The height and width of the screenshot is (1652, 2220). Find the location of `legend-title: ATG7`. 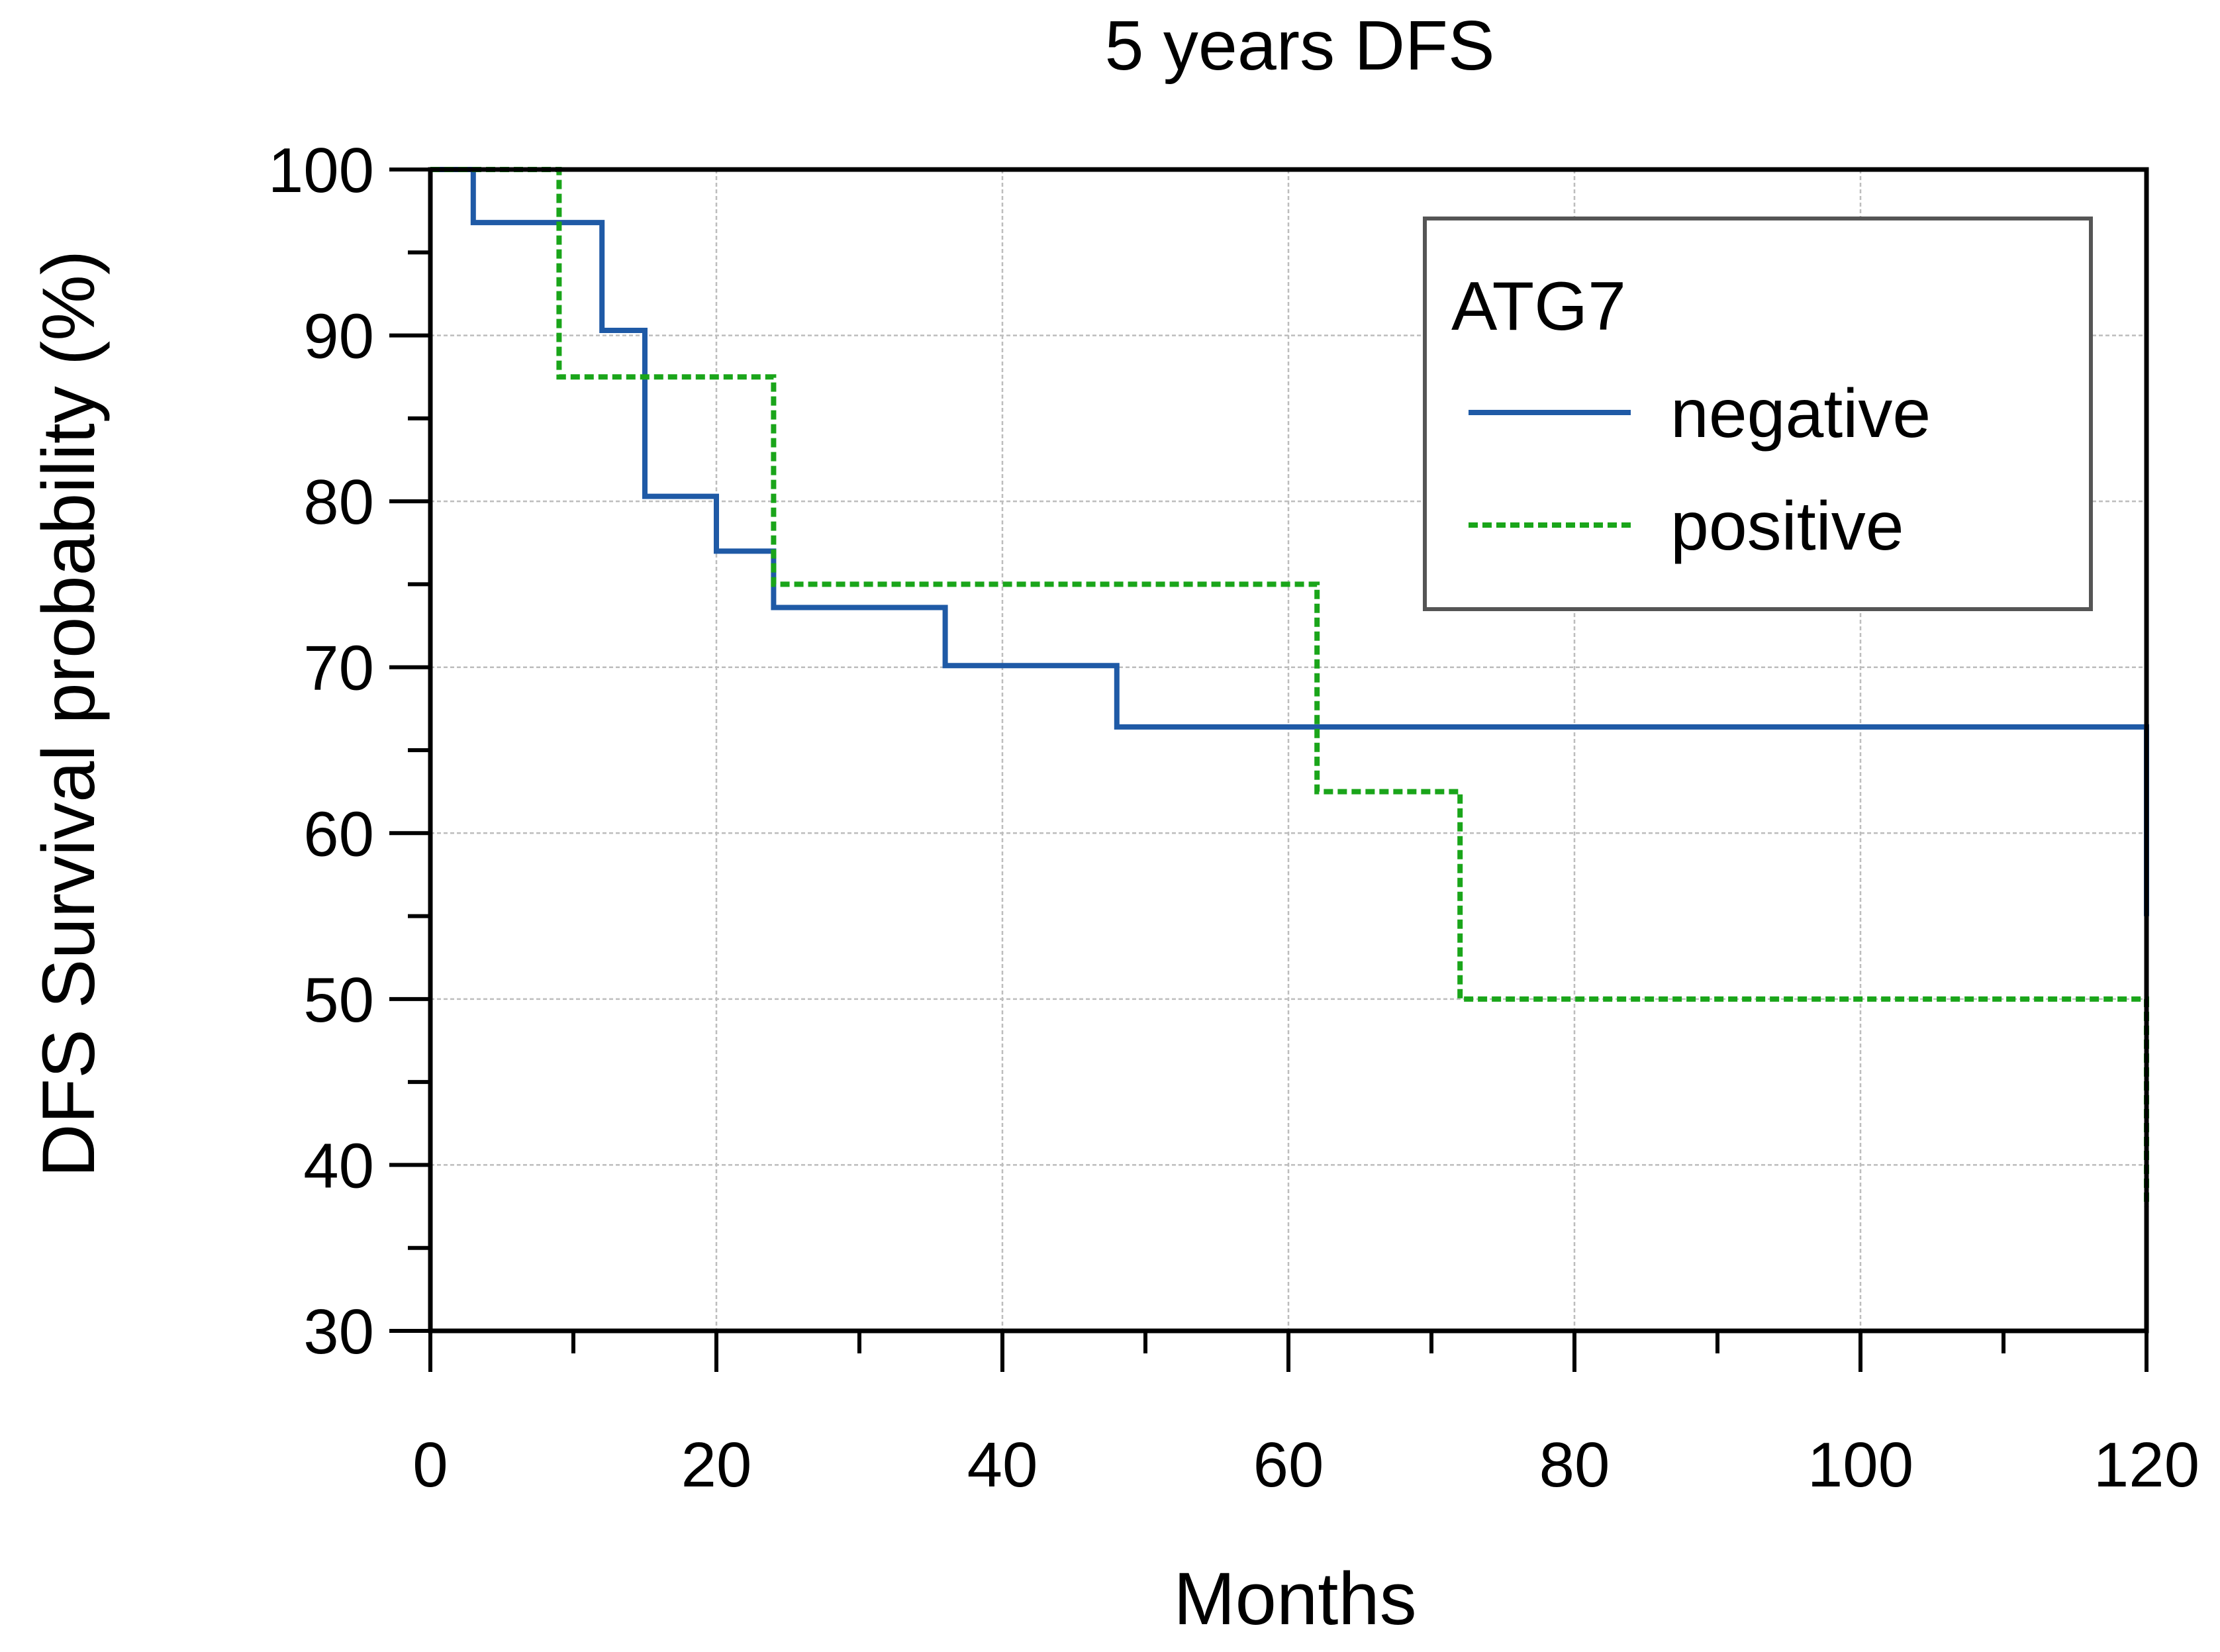

legend-title: ATG7 is located at coordinates (1538, 306).